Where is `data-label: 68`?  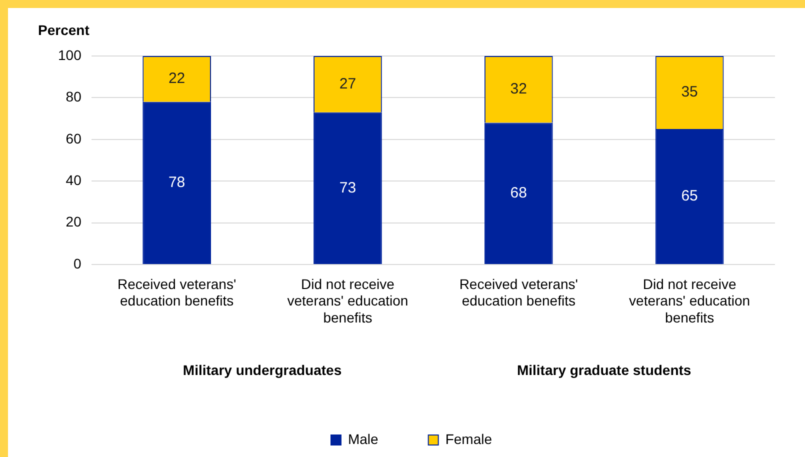
data-label: 68 is located at coordinates (518, 193).